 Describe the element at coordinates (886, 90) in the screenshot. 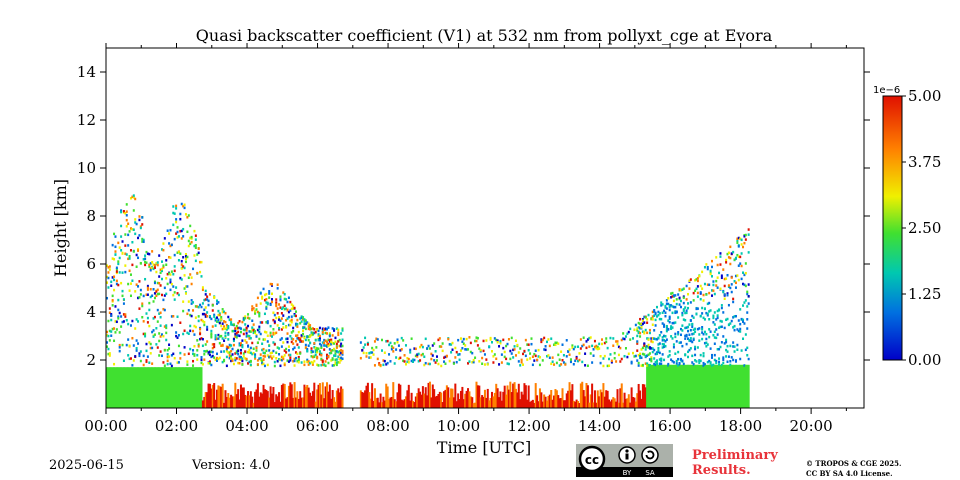

I see `colorbar-multiplier: 1e−6` at that location.